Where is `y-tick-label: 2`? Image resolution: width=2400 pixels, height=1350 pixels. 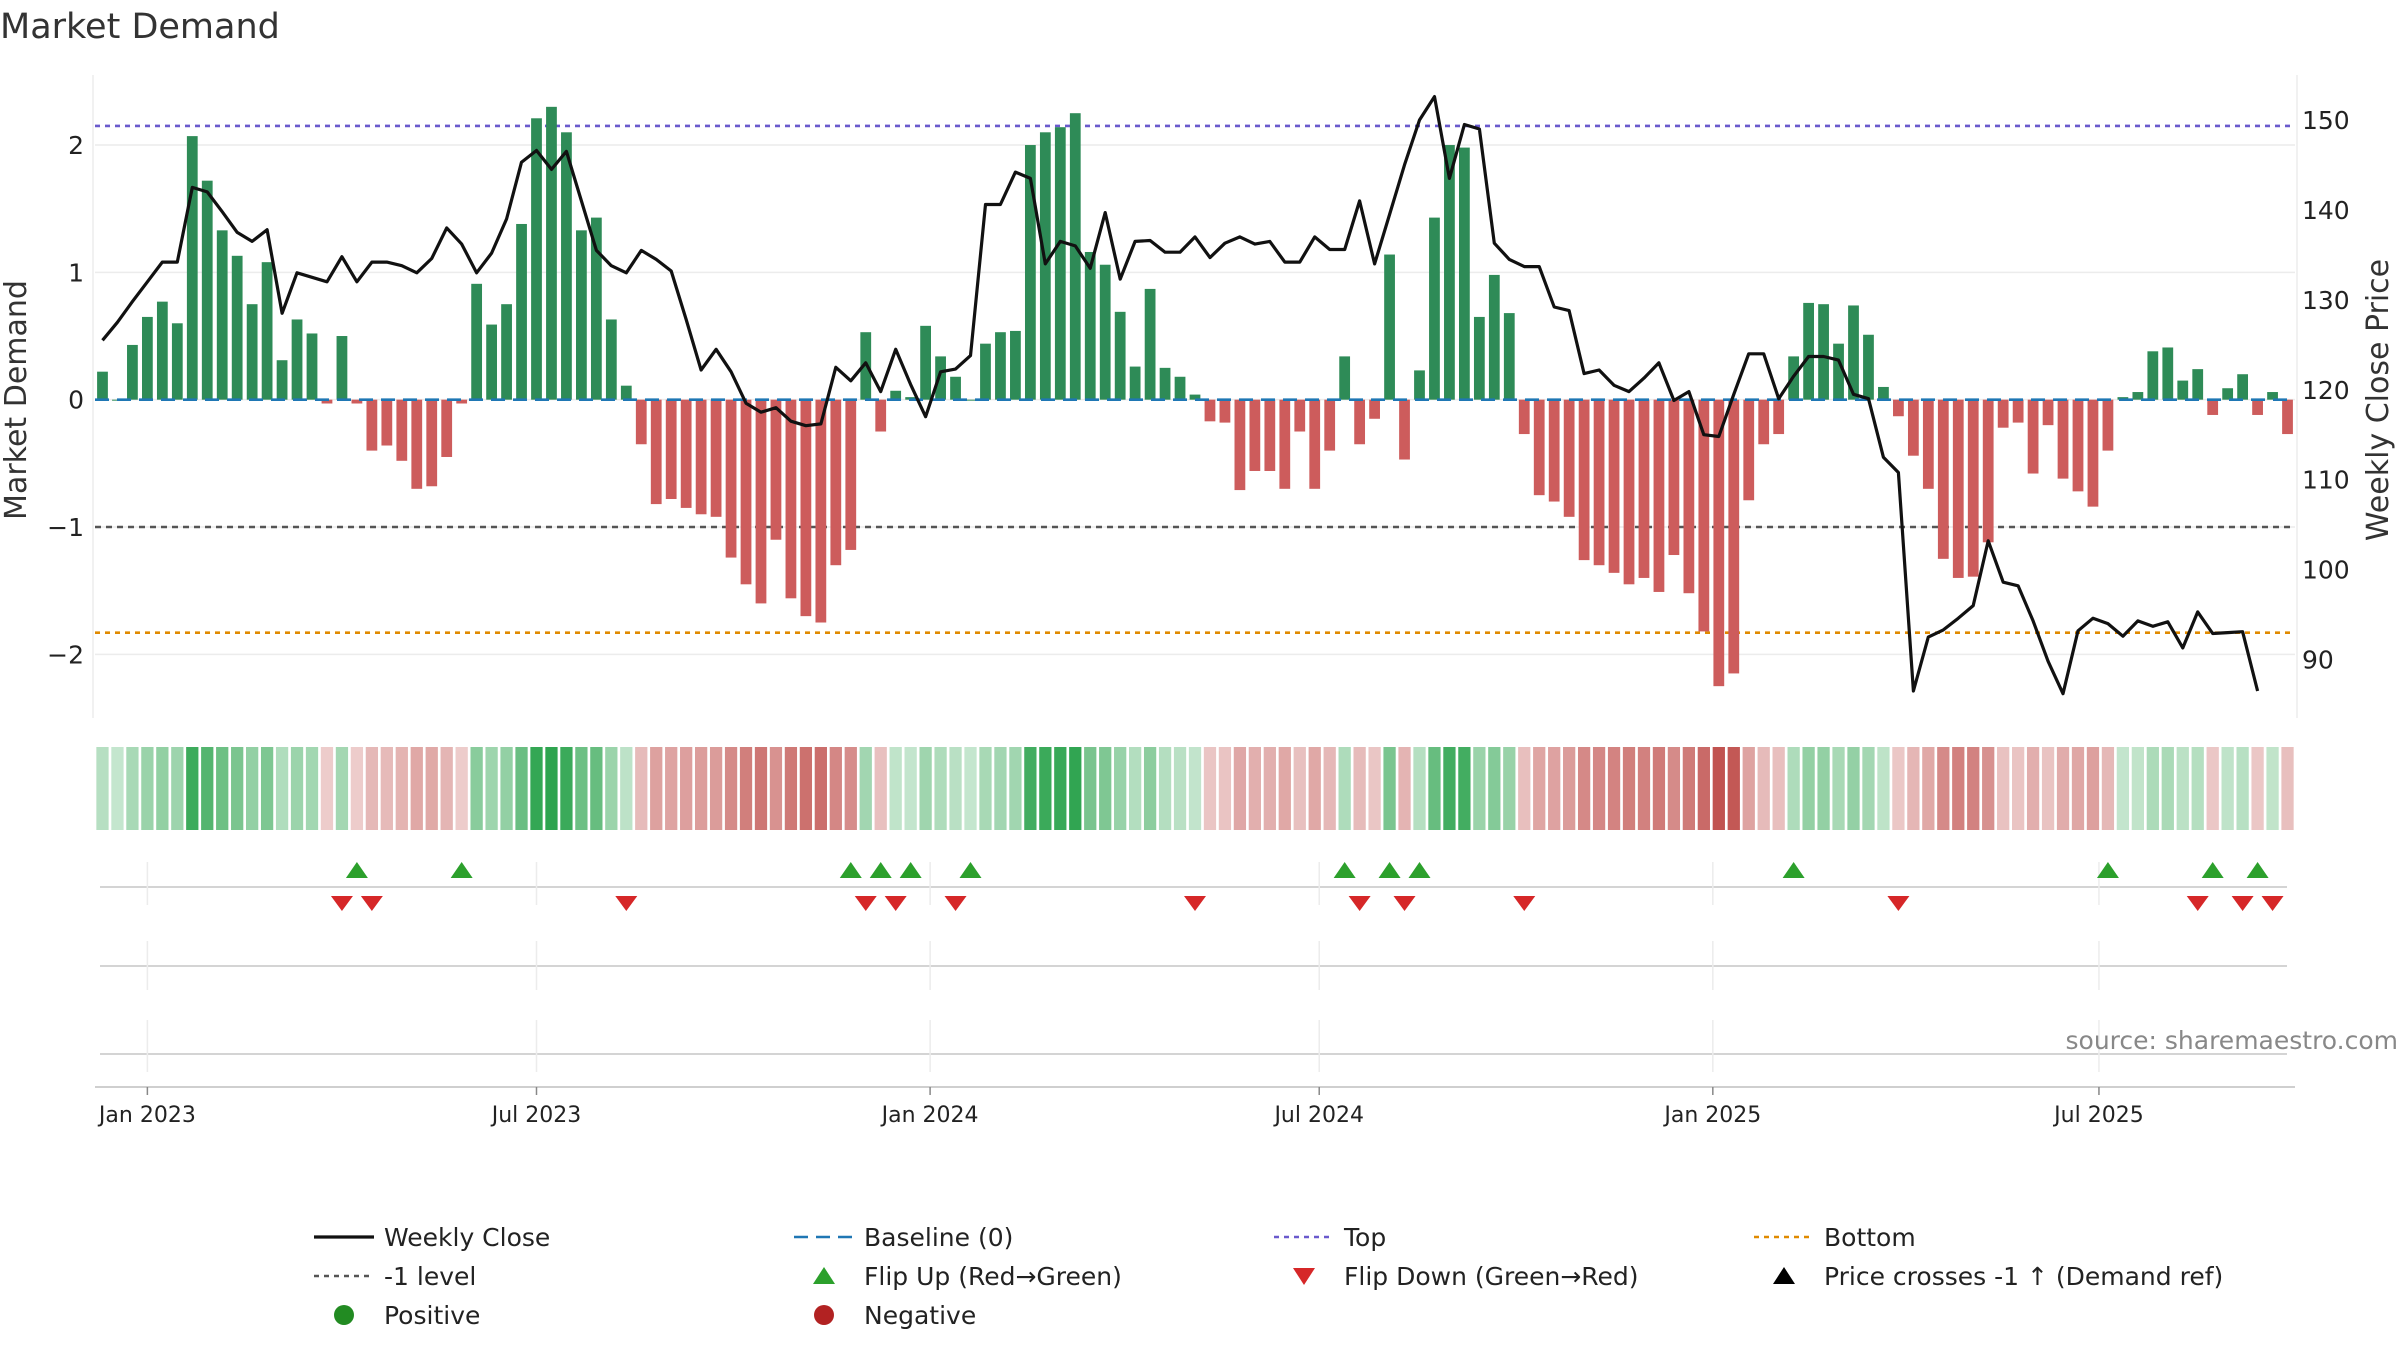
y-tick-label: 2 is located at coordinates (76, 145).